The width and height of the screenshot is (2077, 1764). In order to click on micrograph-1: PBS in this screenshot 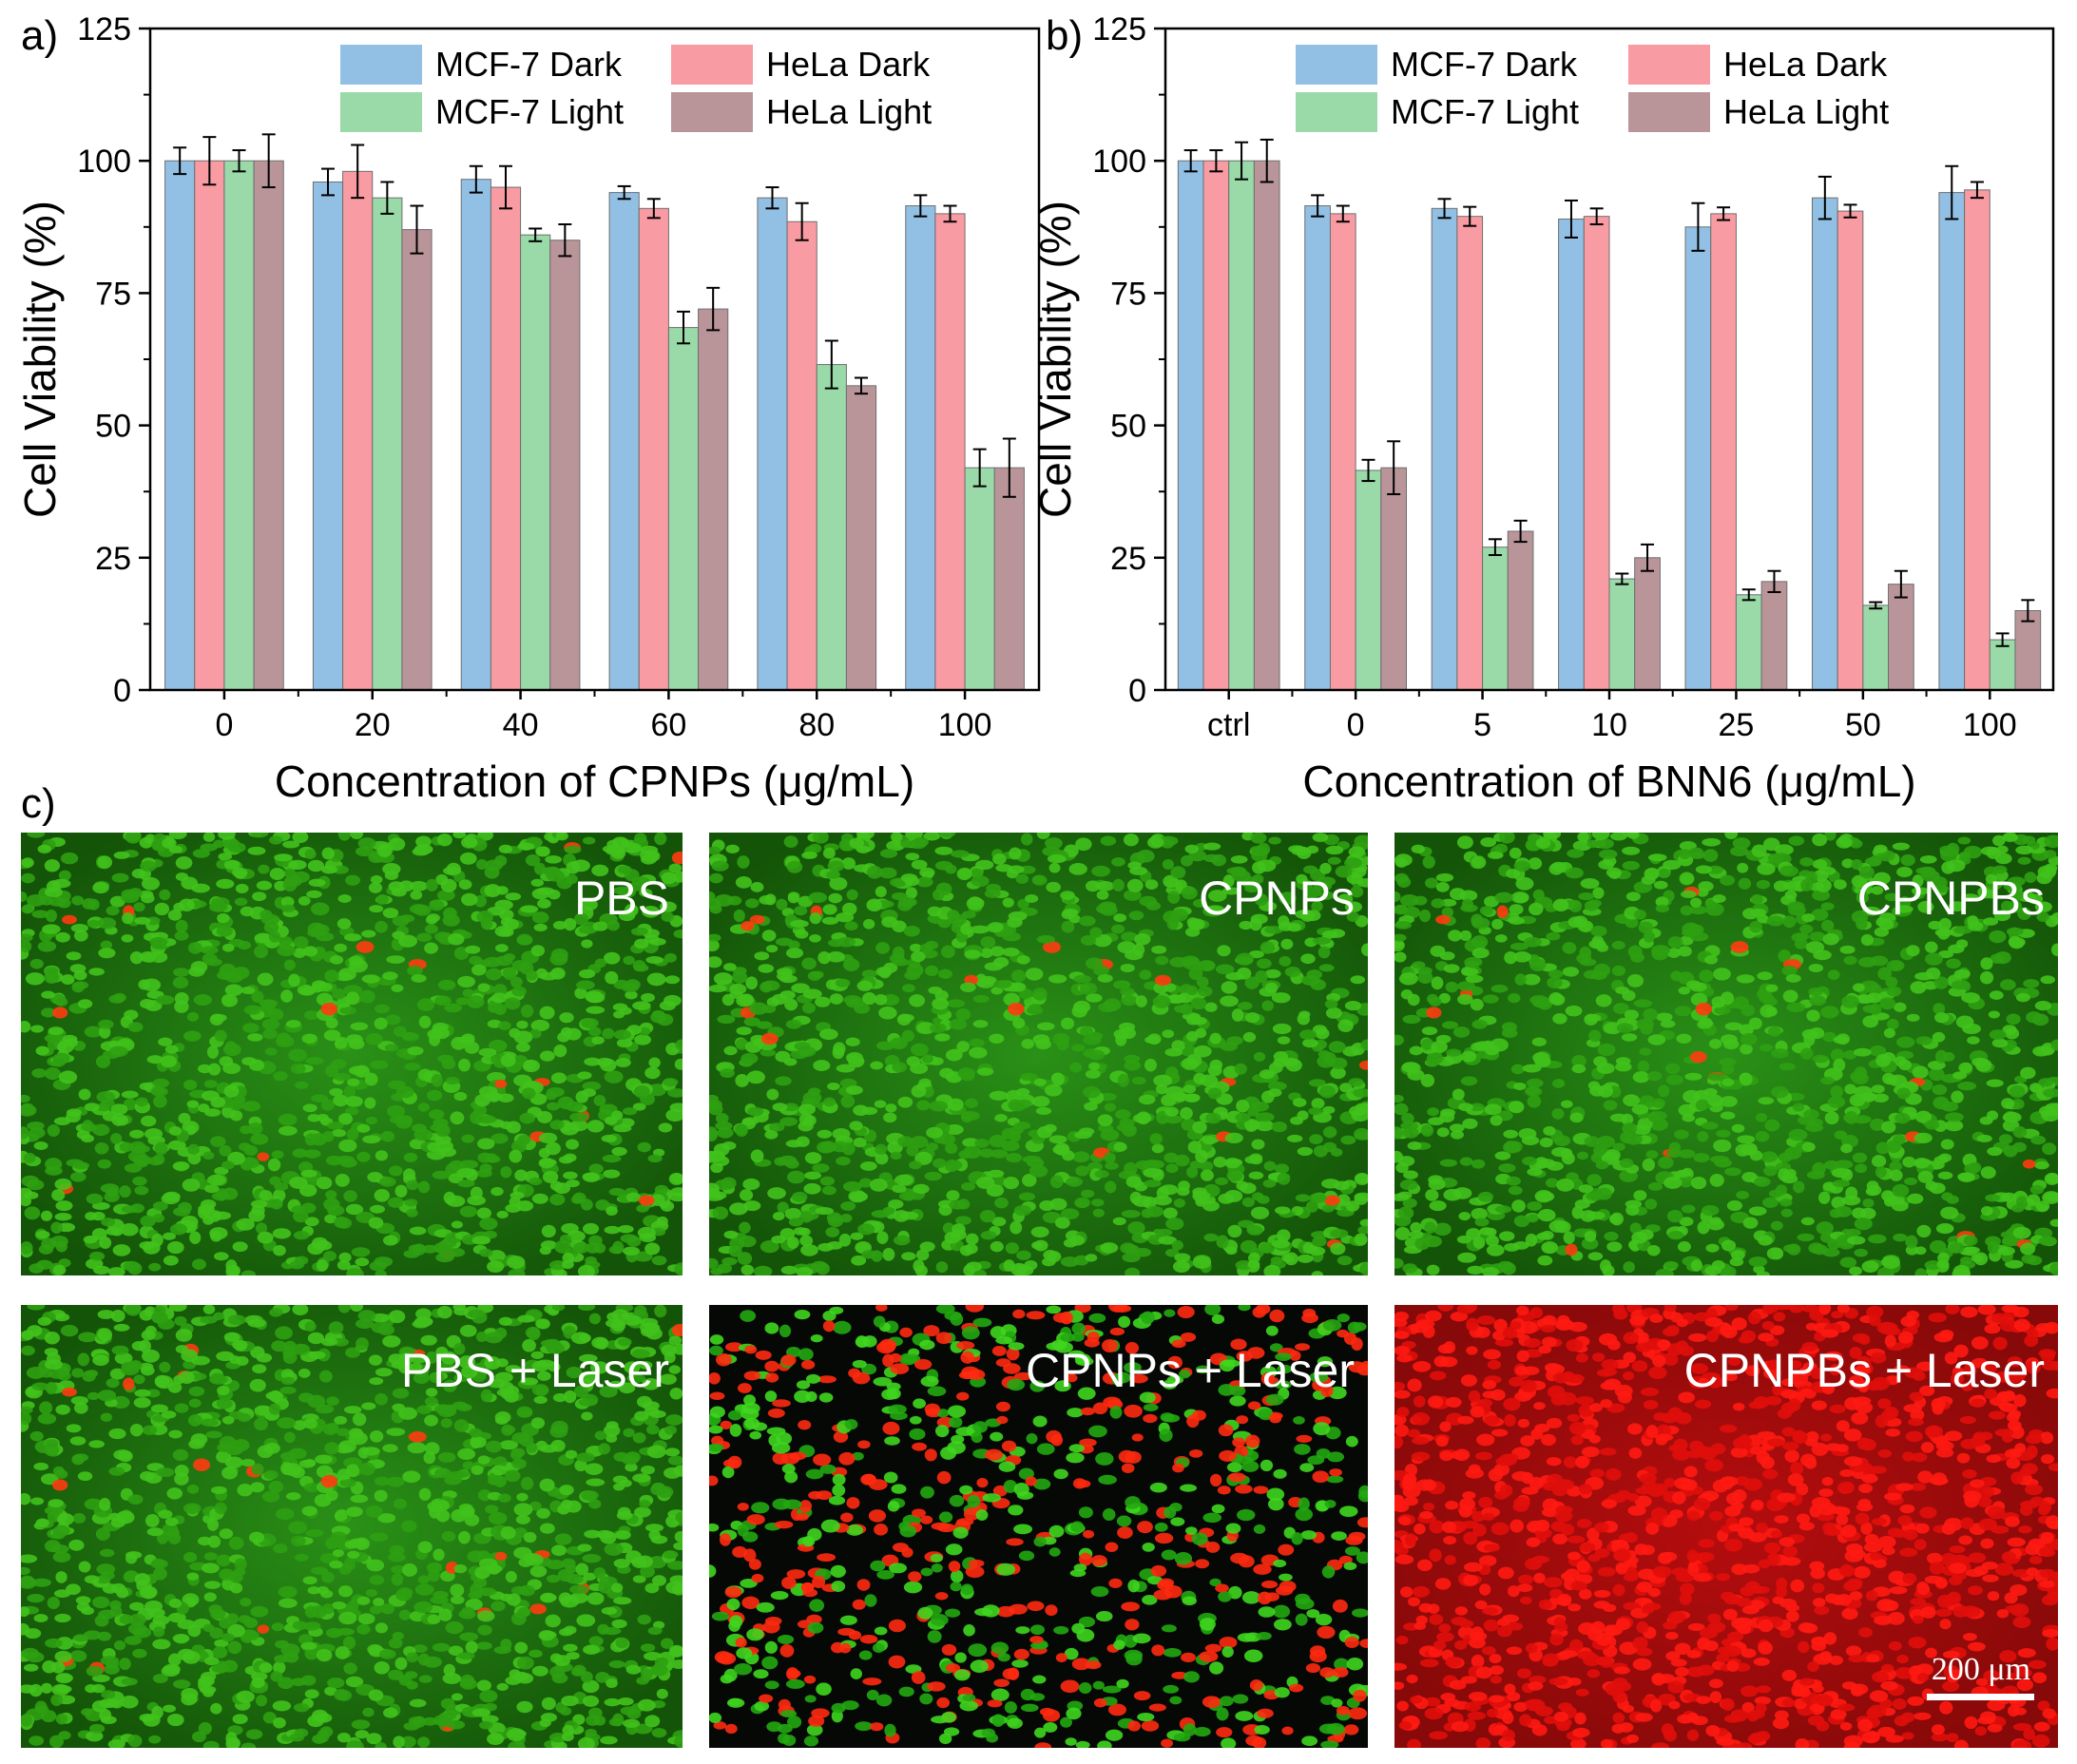, I will do `click(352, 1054)`.